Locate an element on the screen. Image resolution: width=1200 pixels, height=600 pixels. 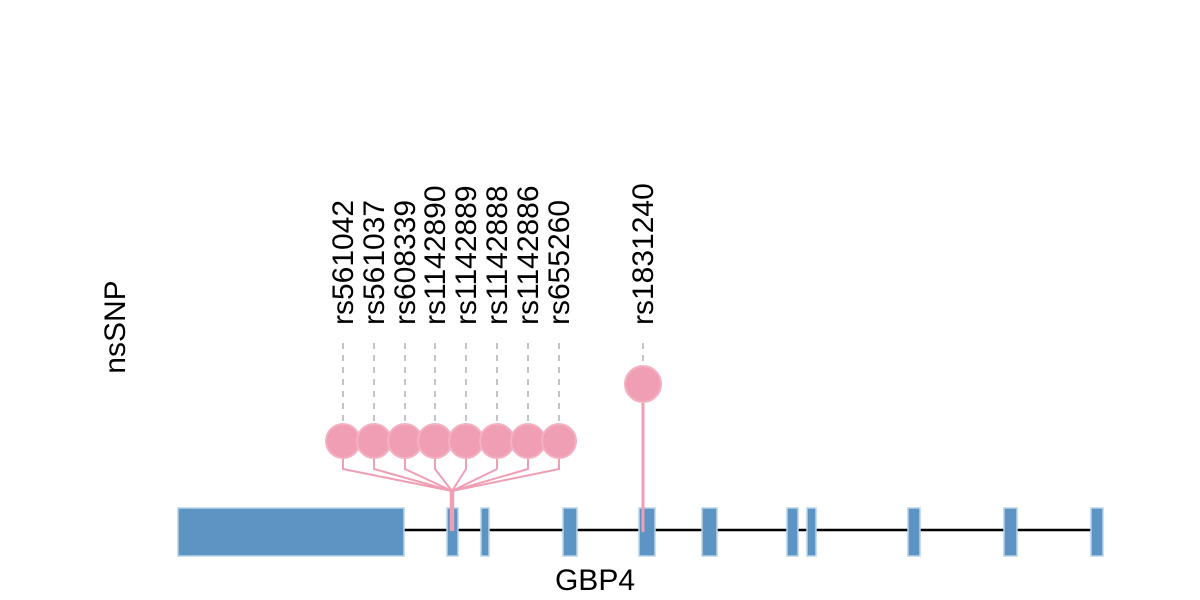
snp-label-rs1142888: rs1142888 is located at coordinates (497, 255).